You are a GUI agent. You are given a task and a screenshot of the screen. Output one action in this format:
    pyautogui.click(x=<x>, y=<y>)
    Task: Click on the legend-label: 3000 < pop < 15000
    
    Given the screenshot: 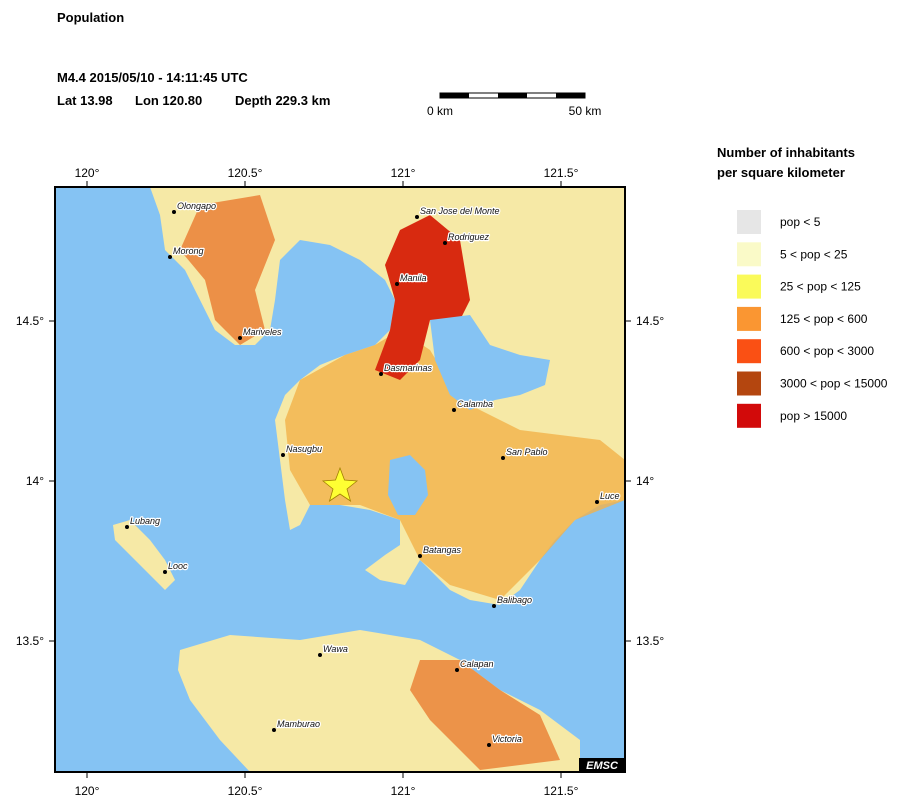 What is the action you would take?
    pyautogui.click(x=834, y=384)
    